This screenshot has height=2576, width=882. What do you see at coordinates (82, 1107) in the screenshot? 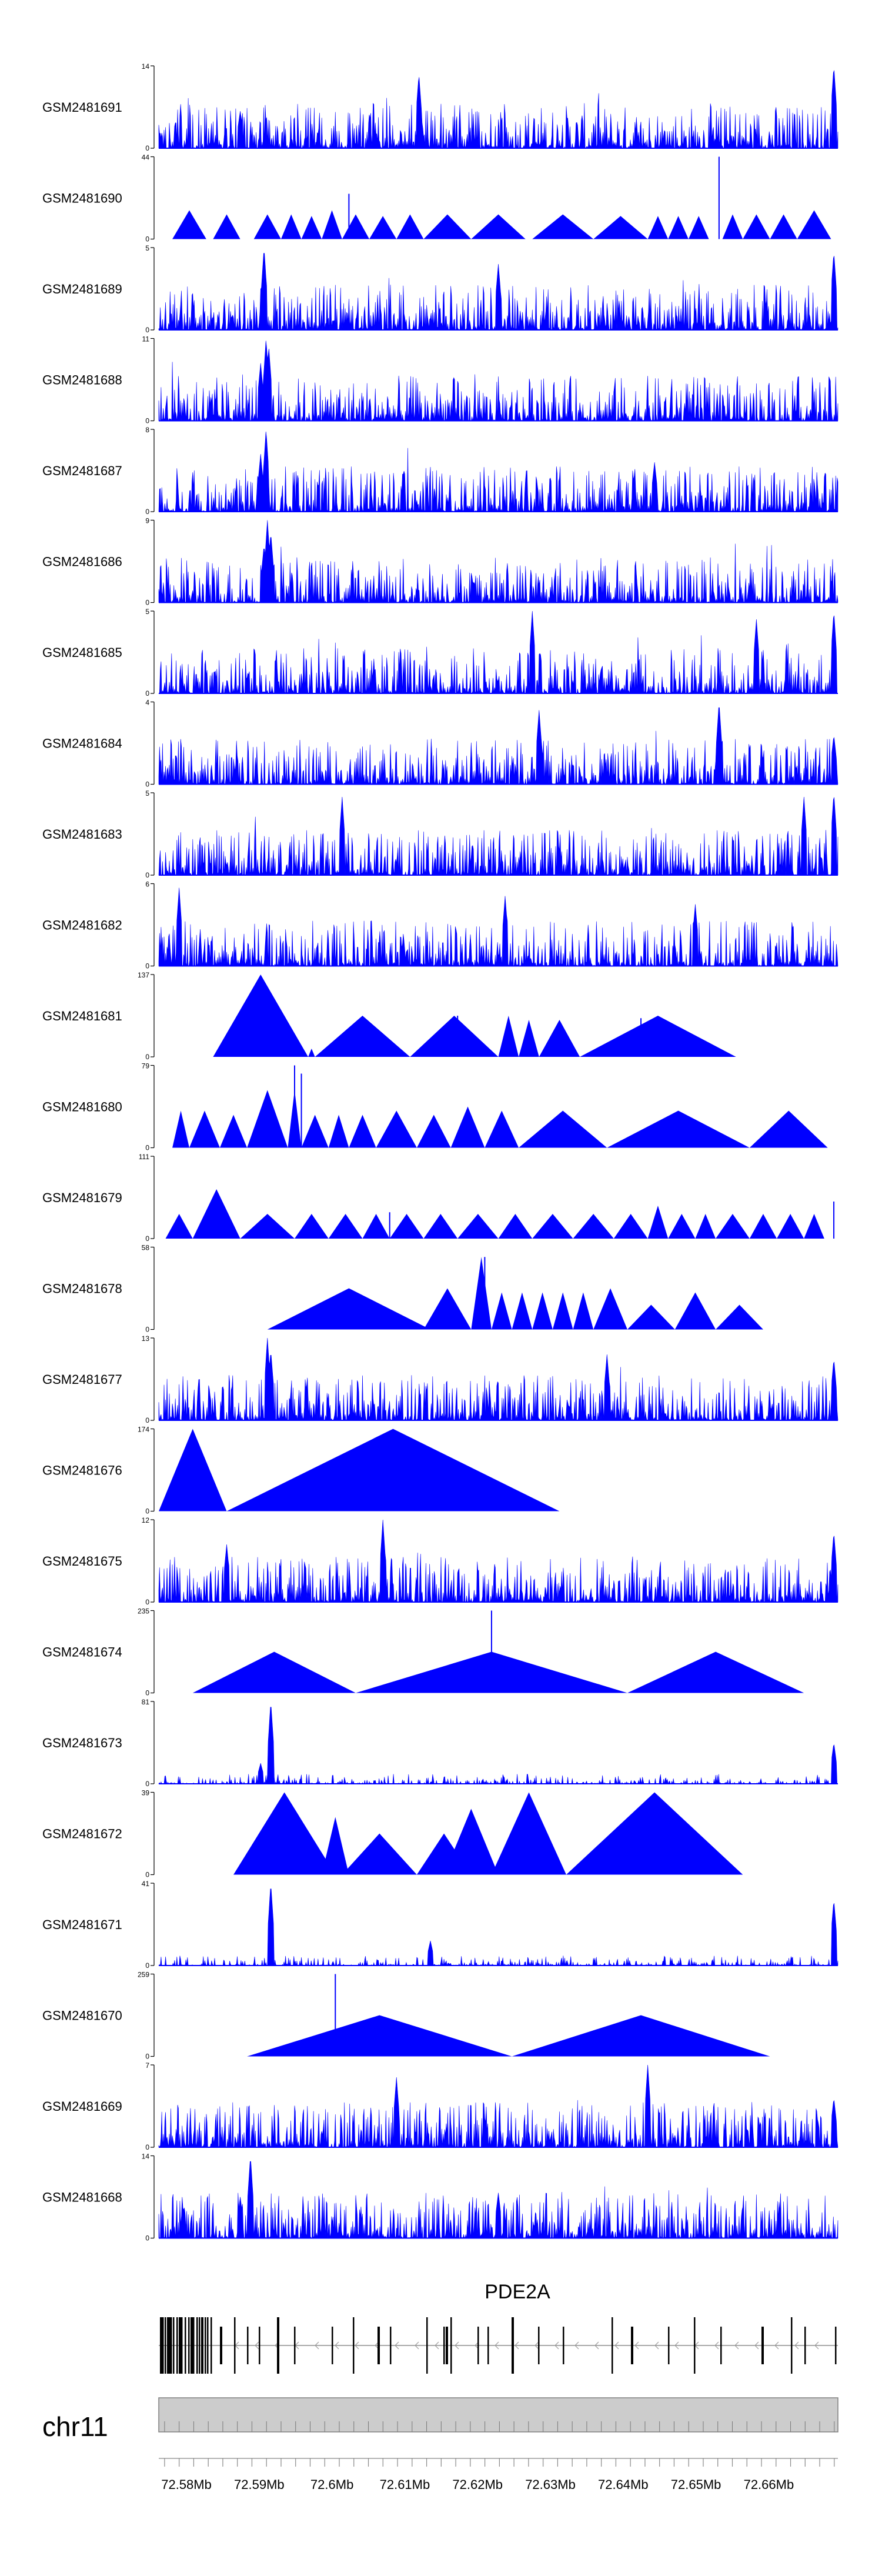
I see `track-name: GSM2481680` at bounding box center [82, 1107].